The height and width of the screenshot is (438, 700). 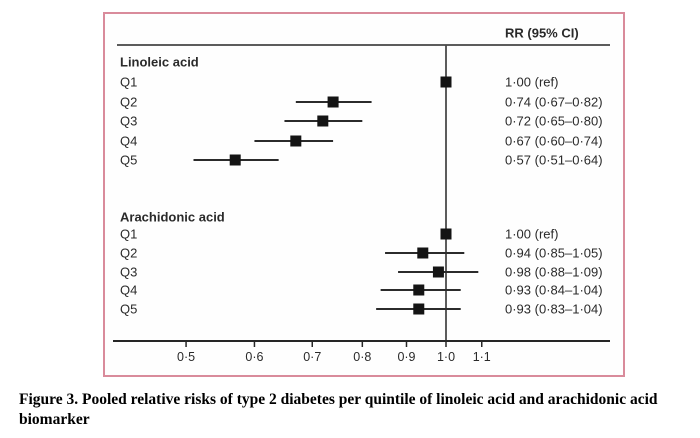 What do you see at coordinates (554, 272) in the screenshot?
I see `rr-value: 0·98 (0·88–1·09)` at bounding box center [554, 272].